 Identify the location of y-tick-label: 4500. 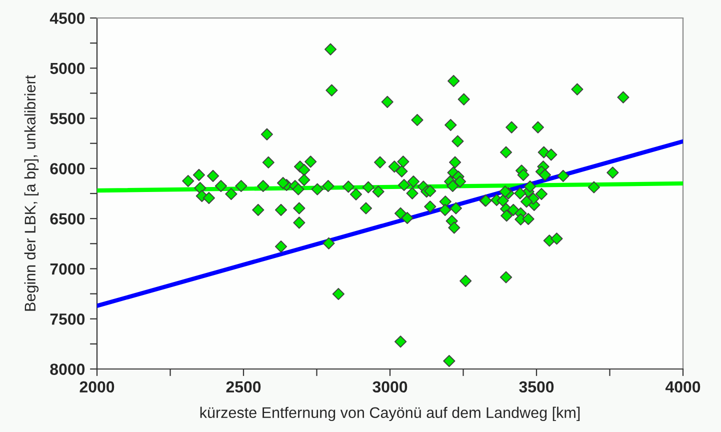
(67, 18).